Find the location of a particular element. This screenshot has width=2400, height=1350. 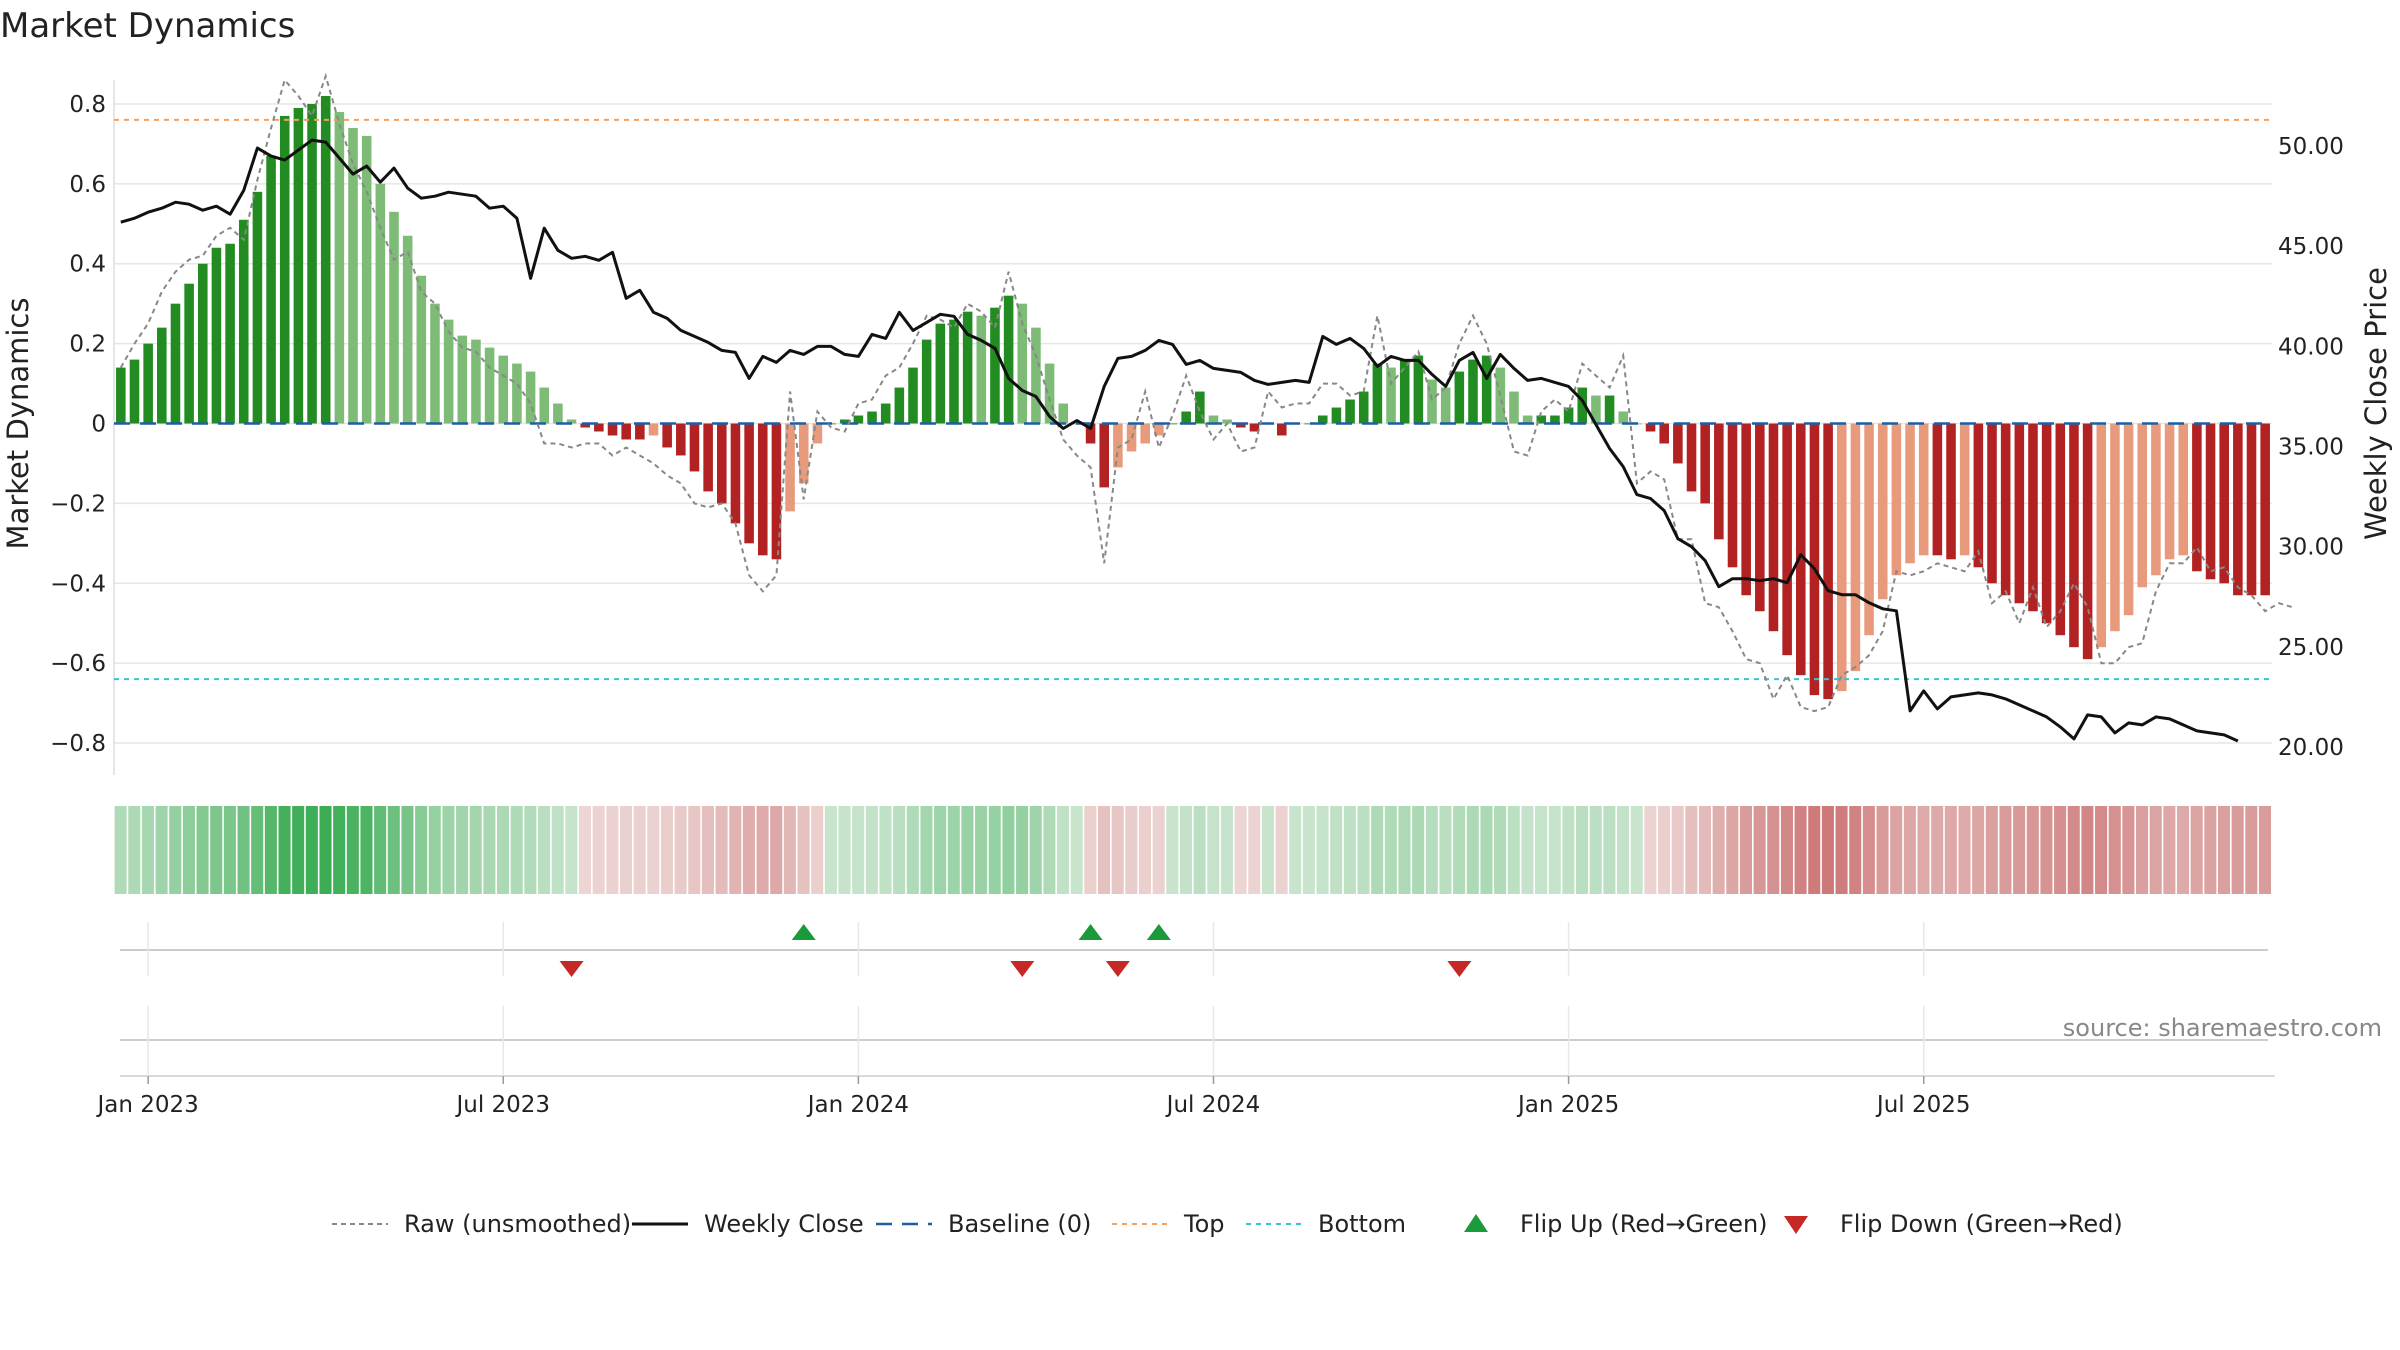

y-tick-label: 0.2 is located at coordinates (87, 345).